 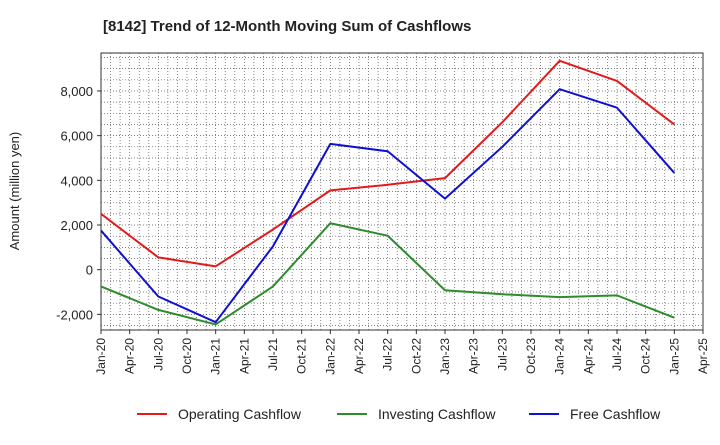 What do you see at coordinates (560, 356) in the screenshot?
I see `x-tick-label: Jan-24` at bounding box center [560, 356].